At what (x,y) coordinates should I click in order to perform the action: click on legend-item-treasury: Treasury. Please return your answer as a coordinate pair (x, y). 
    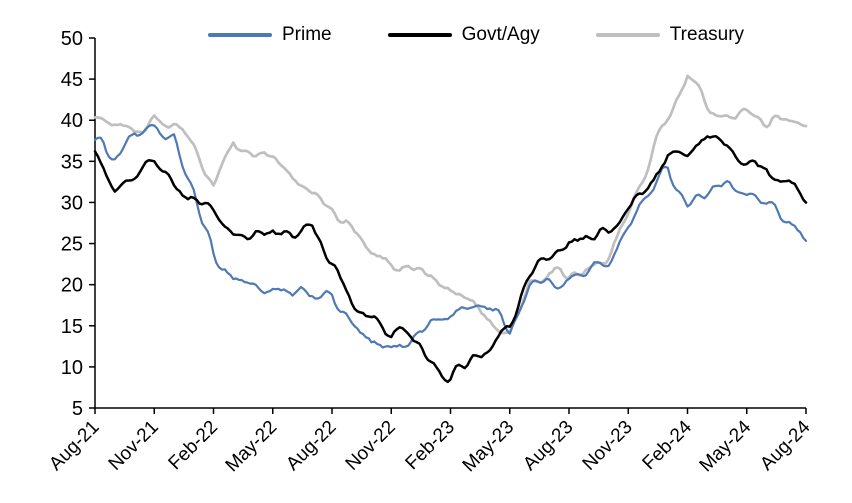
    Looking at the image, I should click on (670, 34).